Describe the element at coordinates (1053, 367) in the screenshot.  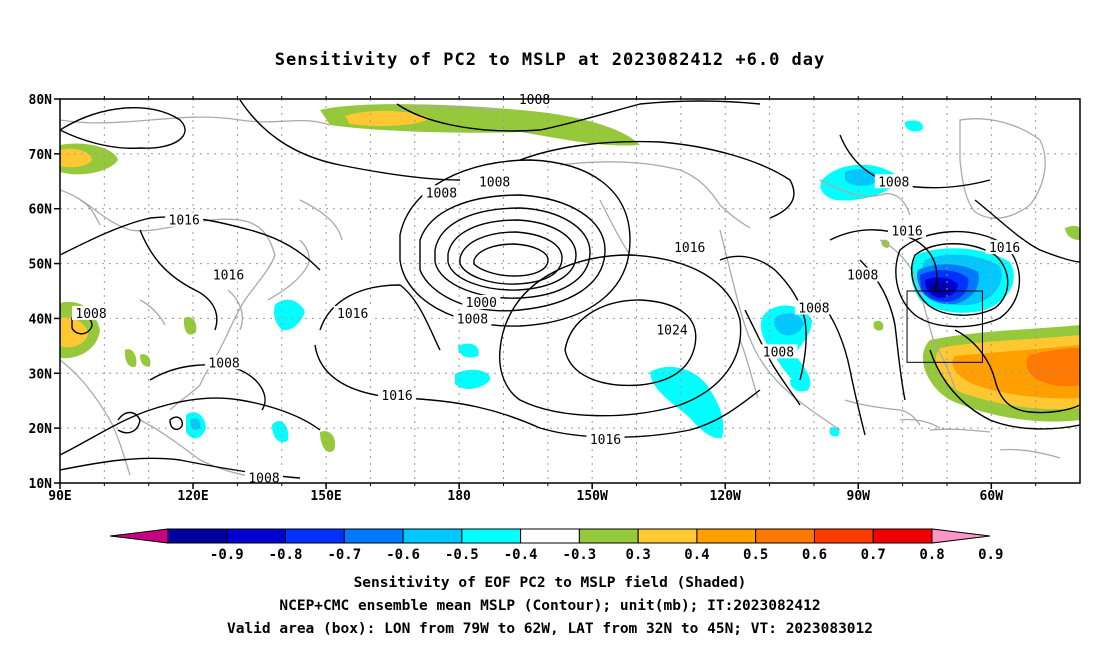
I see `shade-pos-atlantic-red` at that location.